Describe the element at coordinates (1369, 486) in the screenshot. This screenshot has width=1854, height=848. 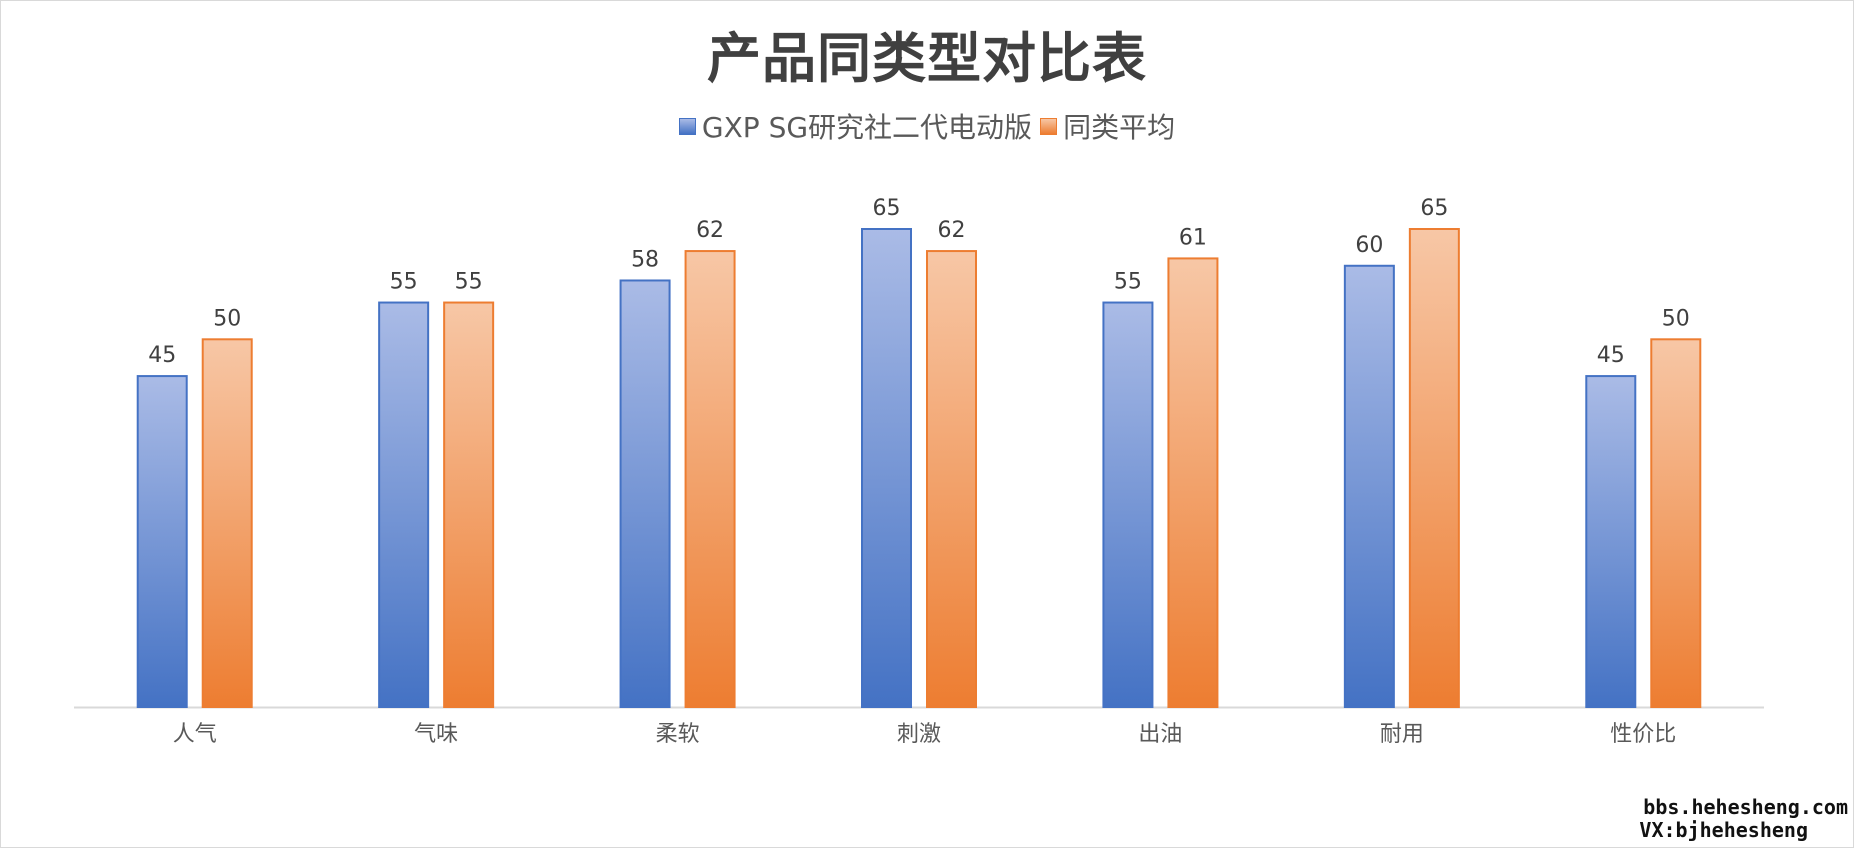
I see `bar-series-1-耐用` at that location.